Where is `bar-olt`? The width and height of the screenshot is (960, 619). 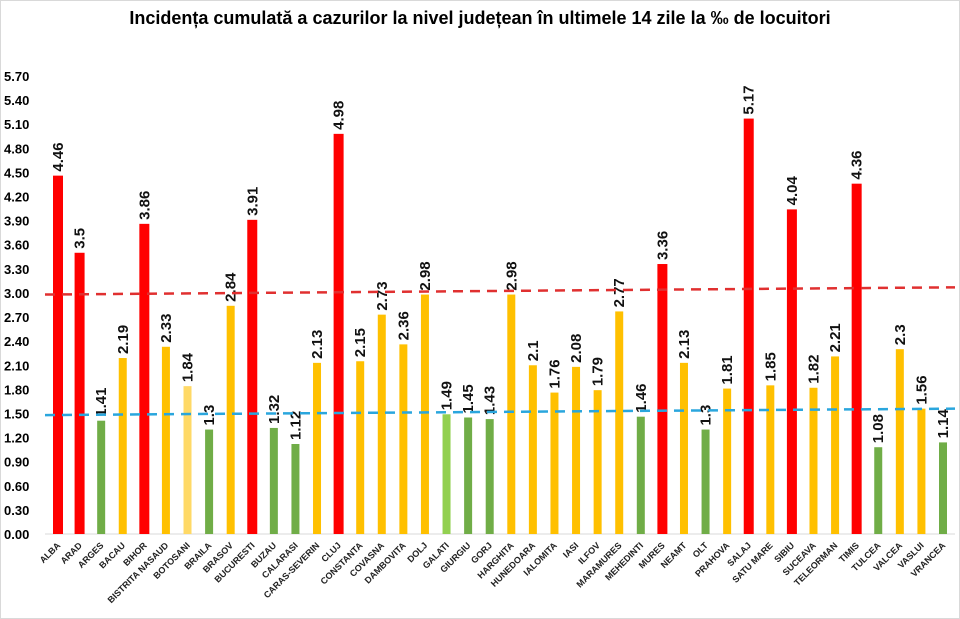
bar-olt is located at coordinates (705, 481).